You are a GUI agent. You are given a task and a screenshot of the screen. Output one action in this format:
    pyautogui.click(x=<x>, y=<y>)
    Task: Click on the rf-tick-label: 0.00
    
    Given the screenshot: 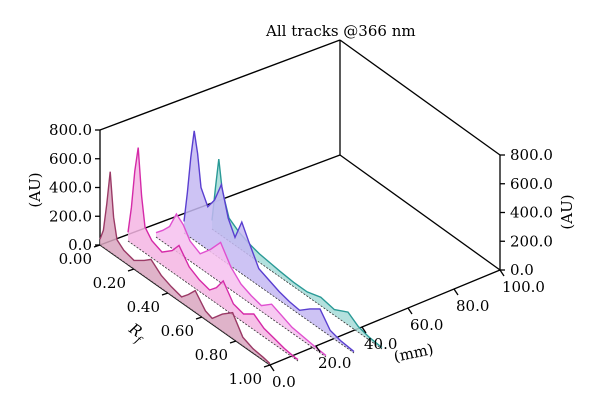 What is the action you would take?
    pyautogui.click(x=75, y=259)
    